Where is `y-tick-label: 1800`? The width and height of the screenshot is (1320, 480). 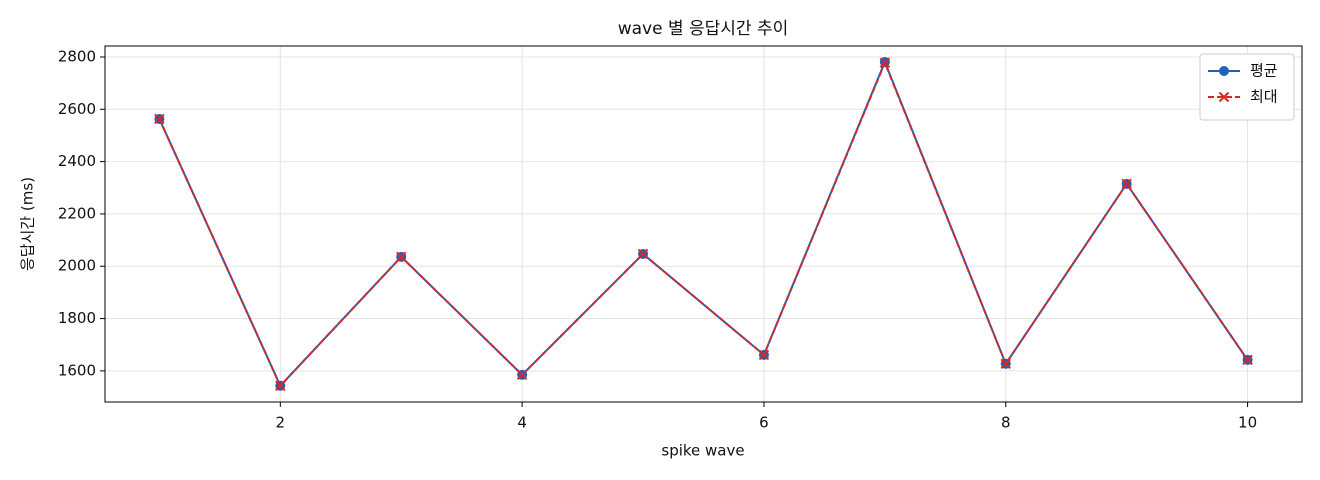
y-tick-label: 1800 is located at coordinates (77, 318).